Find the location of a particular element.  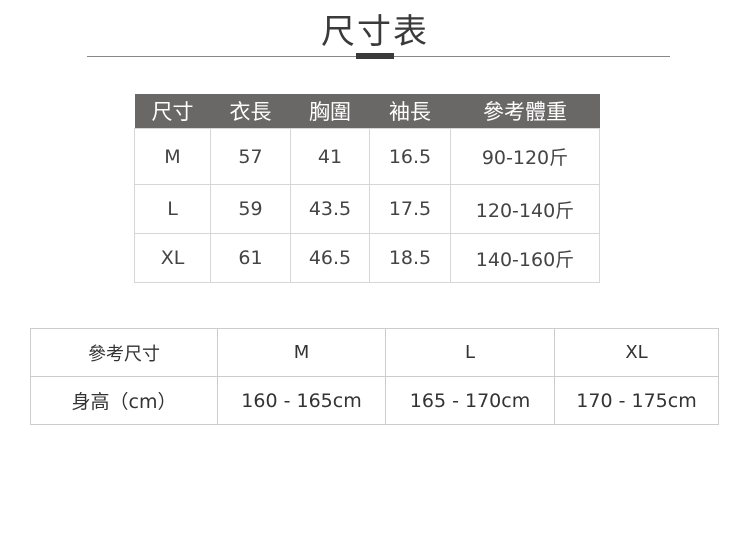

table-row: M 57 41 16.5 90-120斤 is located at coordinates (367, 156).